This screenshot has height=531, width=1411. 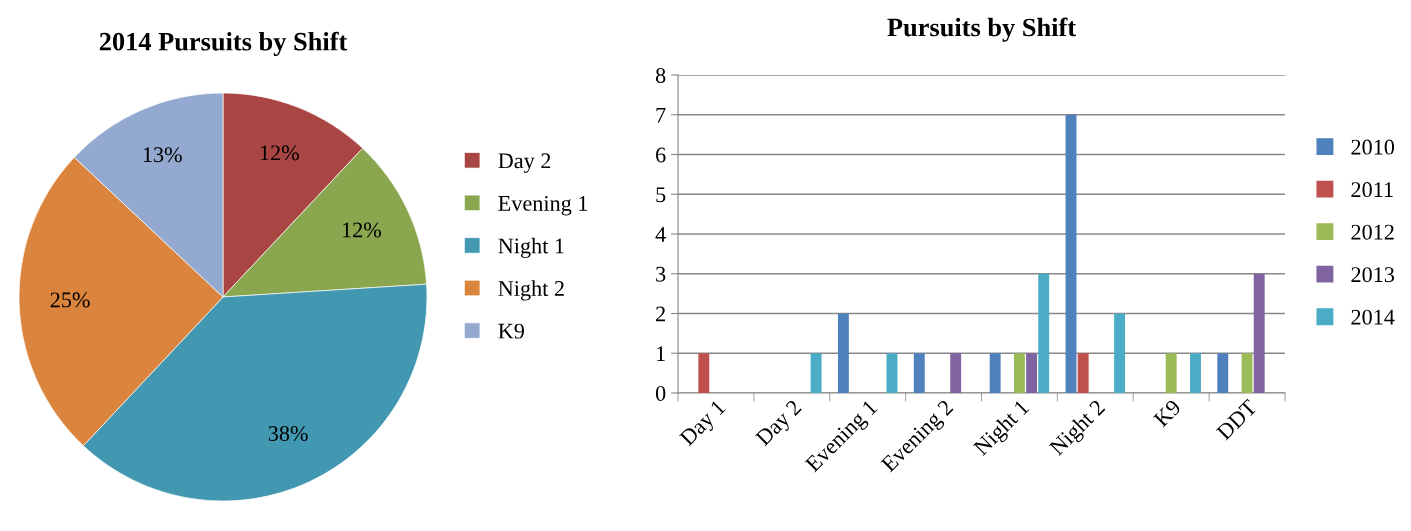 I want to click on legend-label: 2013, so click(x=1373, y=275).